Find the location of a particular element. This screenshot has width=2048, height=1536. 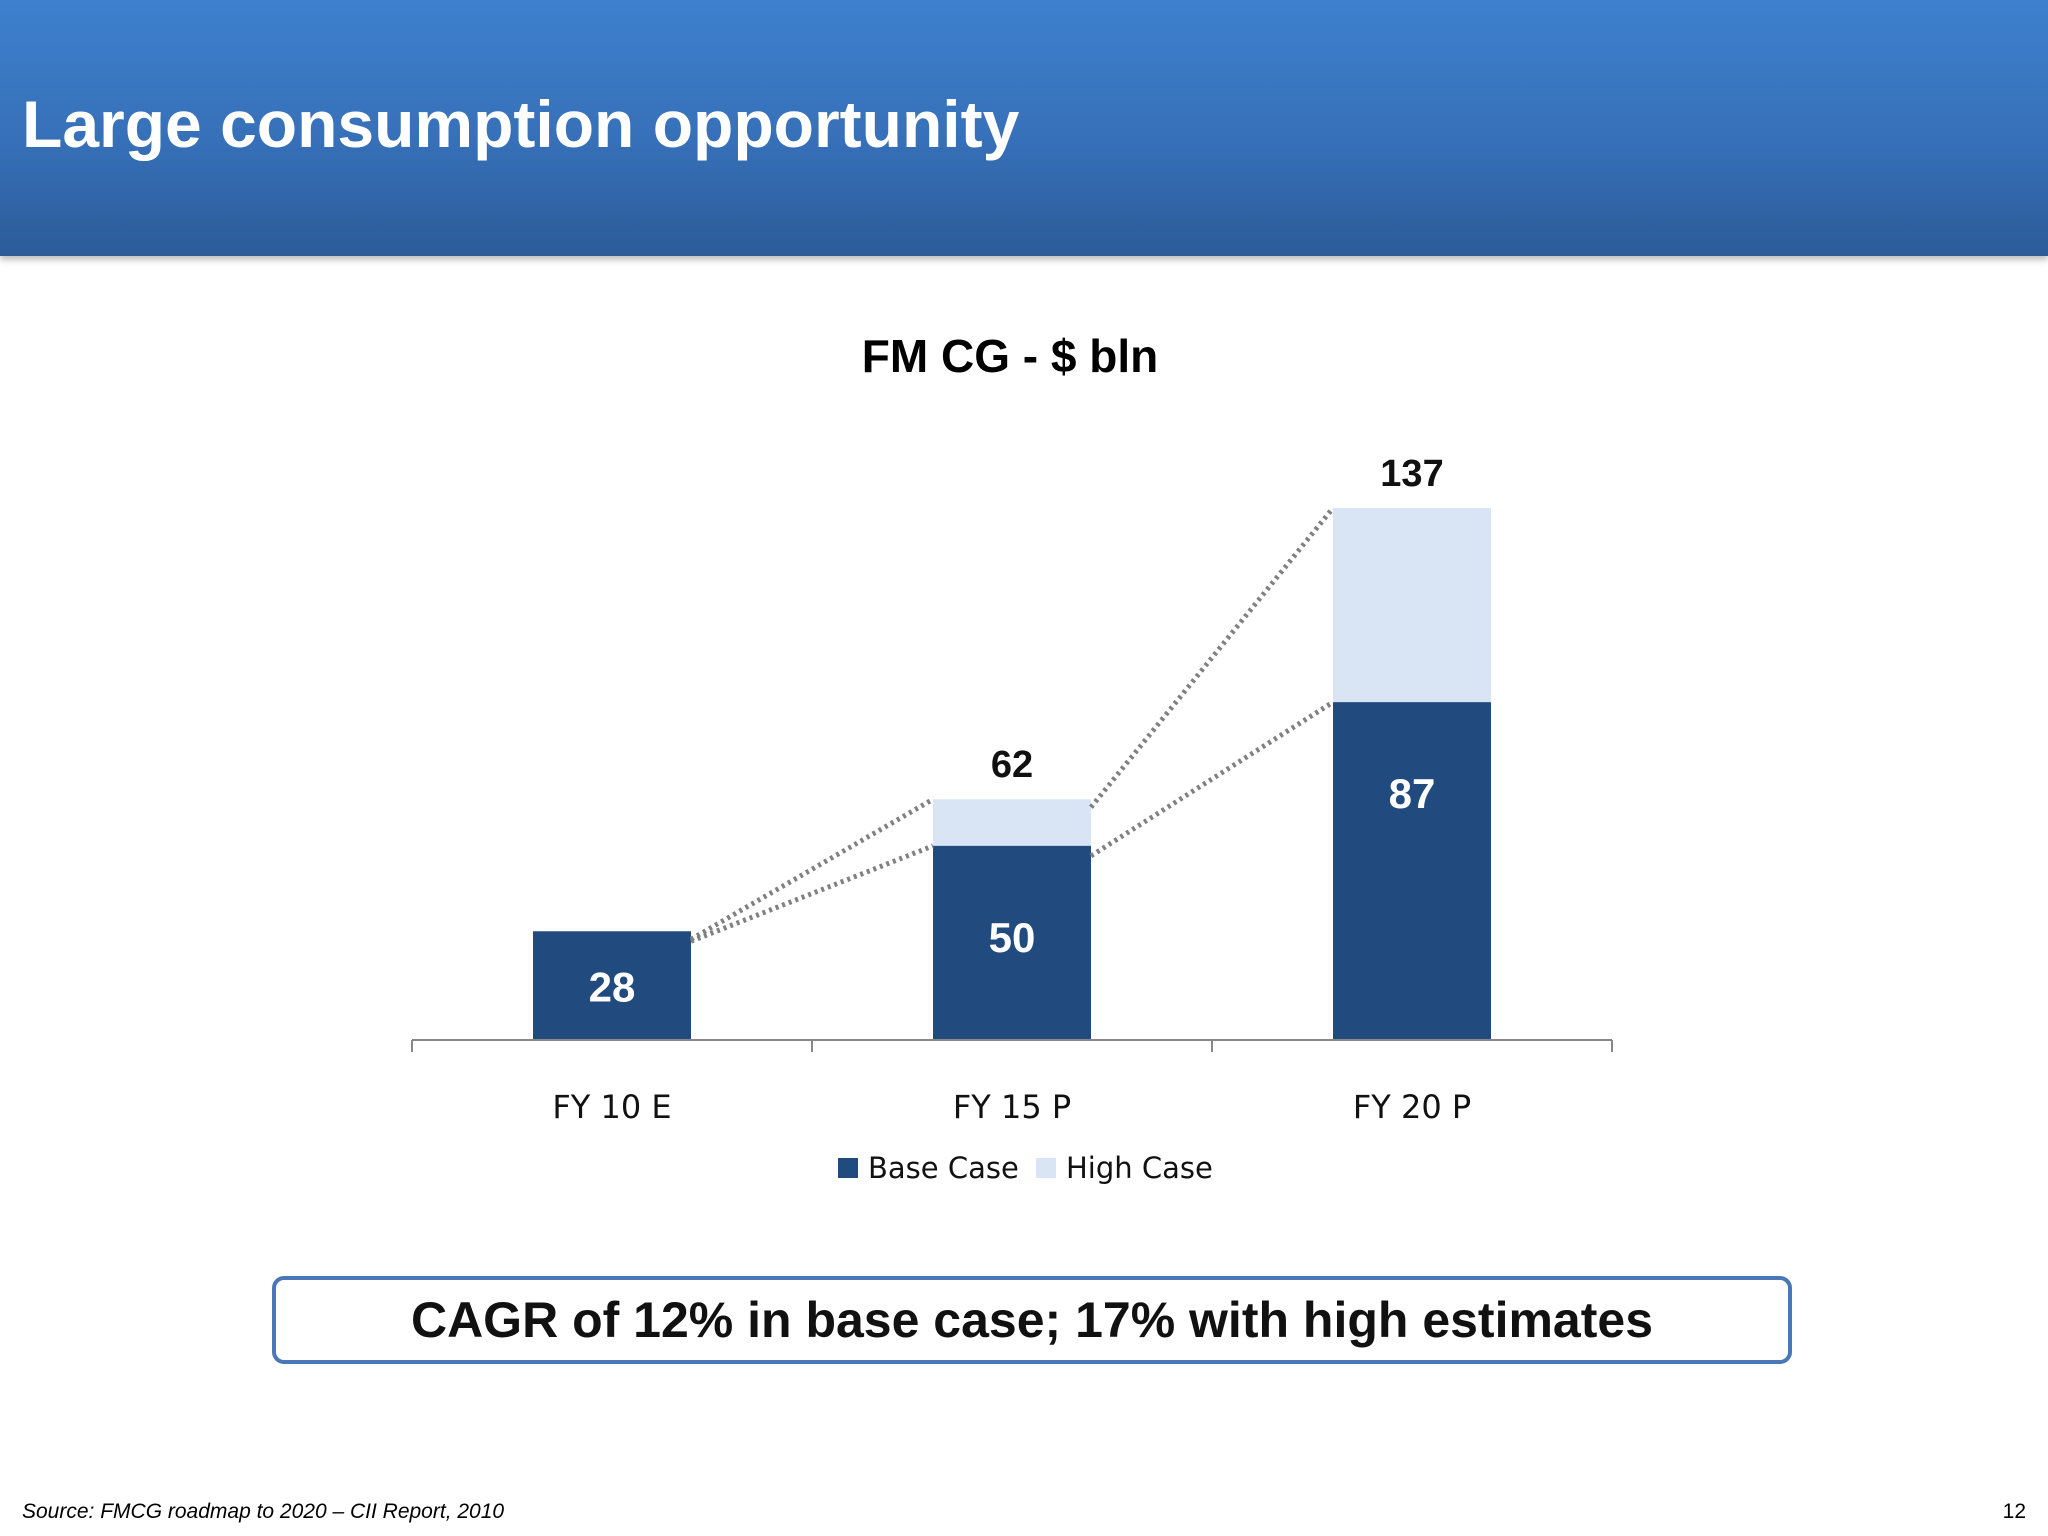

x-tick-label-3: FY 20 P is located at coordinates (1412, 1107).